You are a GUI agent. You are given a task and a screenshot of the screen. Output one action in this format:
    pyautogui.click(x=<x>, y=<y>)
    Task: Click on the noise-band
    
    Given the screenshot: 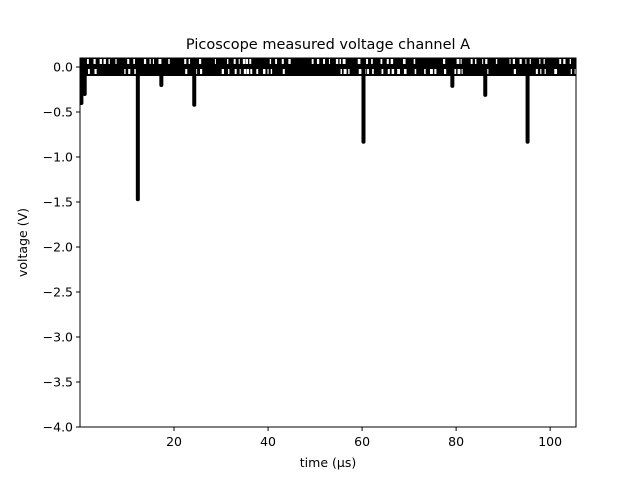 What is the action you would take?
    pyautogui.click(x=328, y=67)
    